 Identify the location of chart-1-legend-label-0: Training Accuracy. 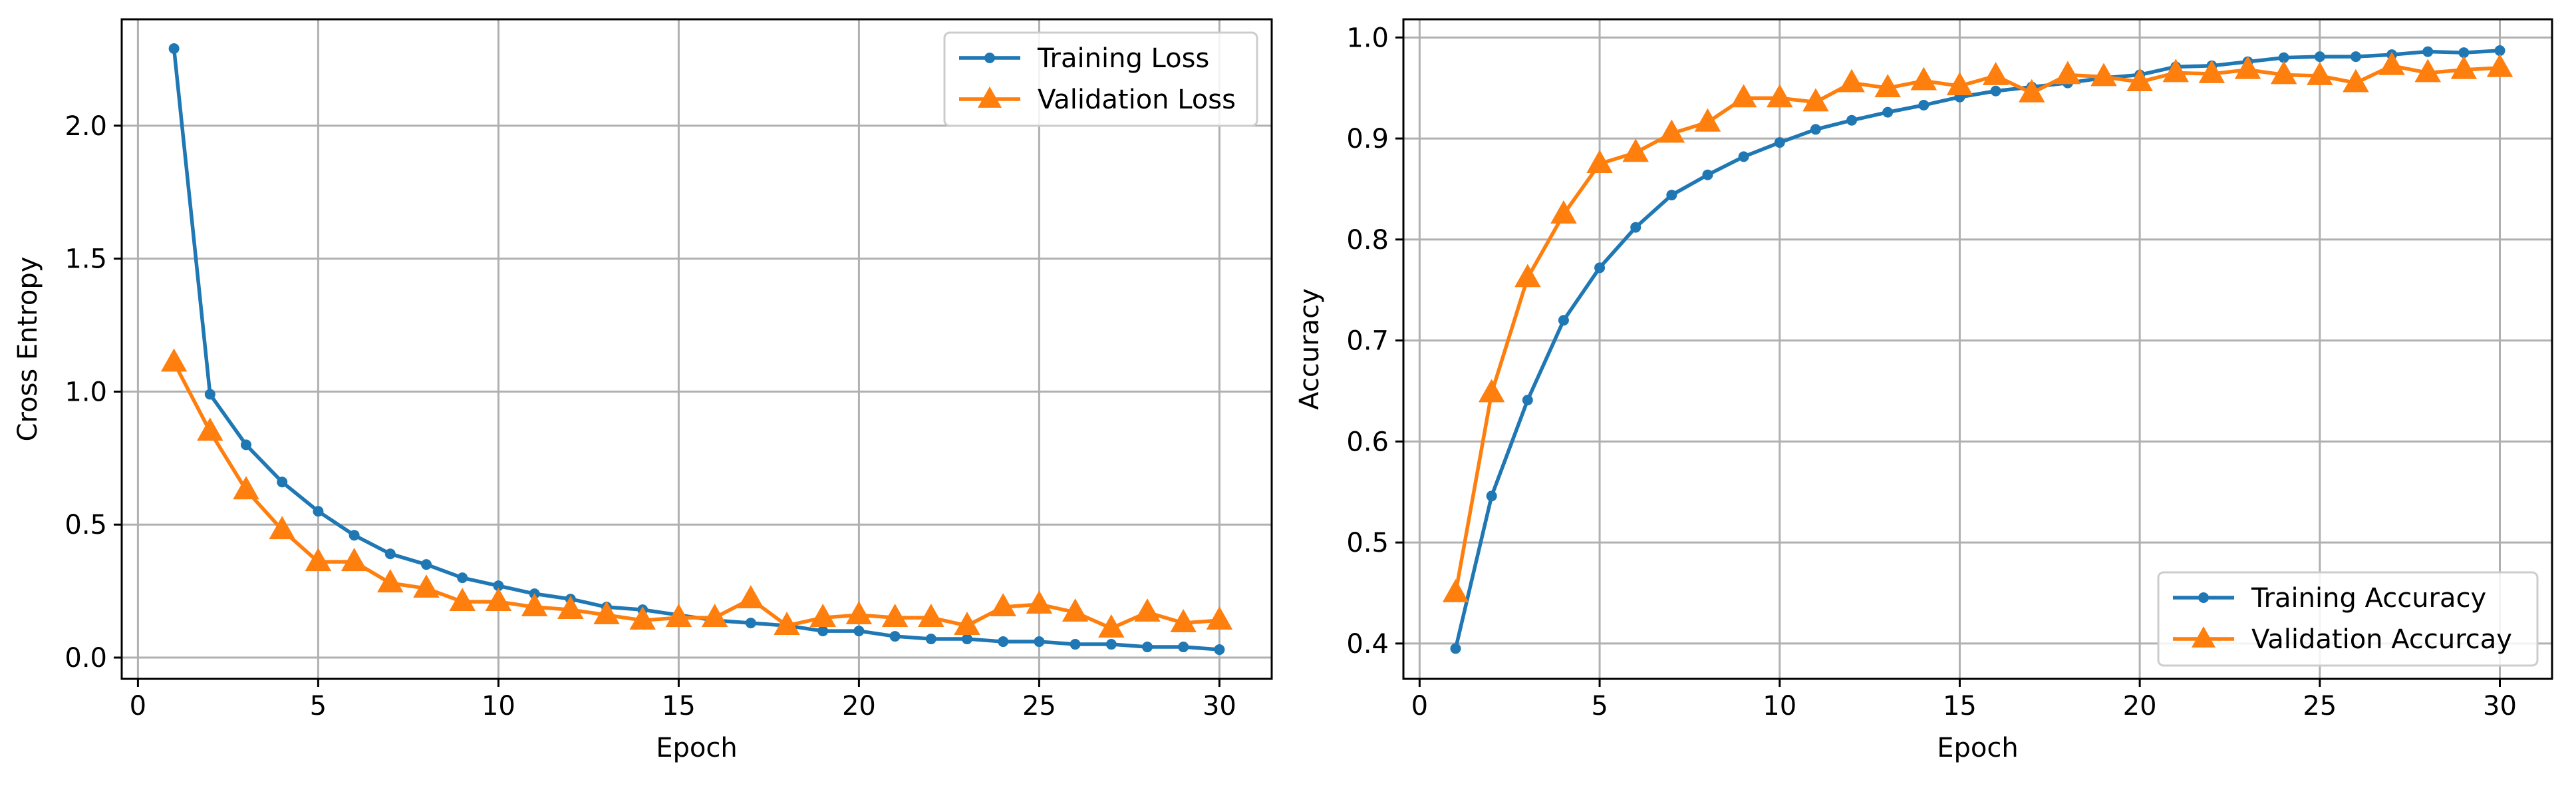
(2368, 598).